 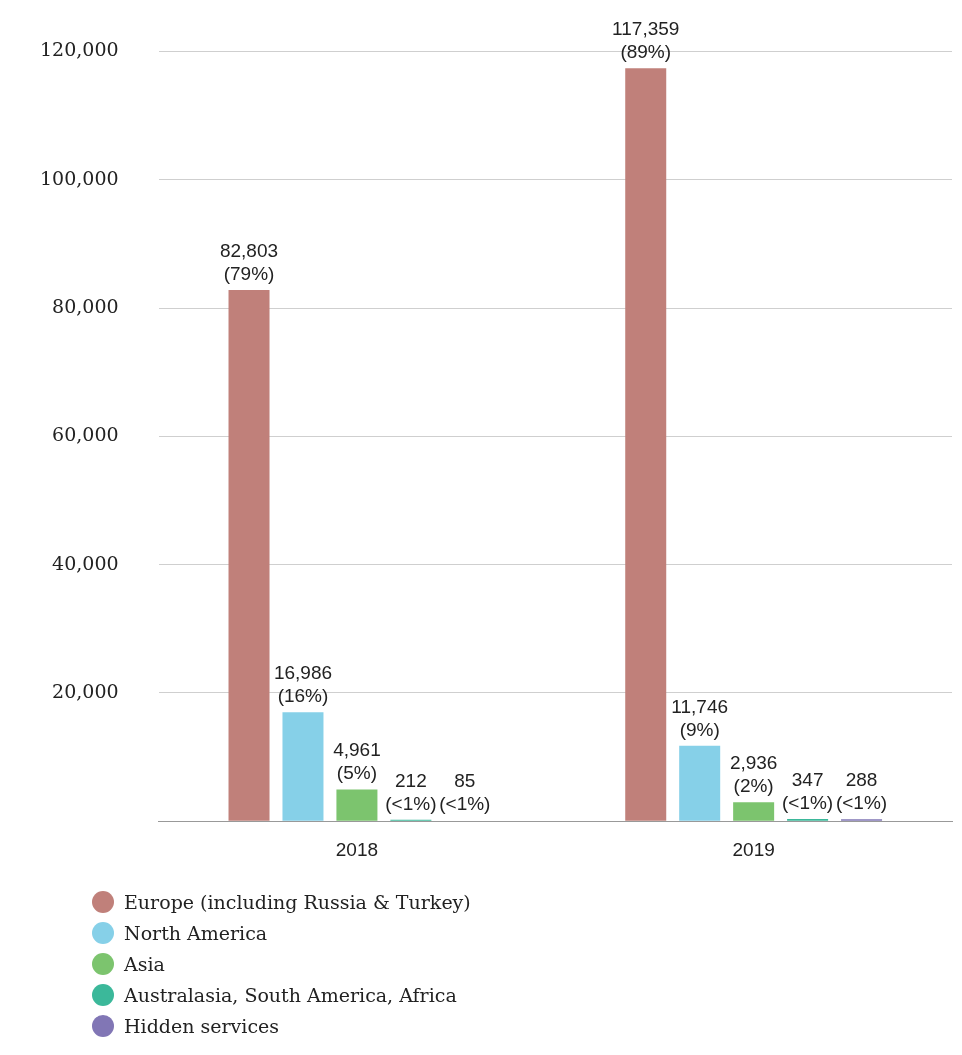 I want to click on data-label: 11,746 (9%), so click(x=700, y=717).